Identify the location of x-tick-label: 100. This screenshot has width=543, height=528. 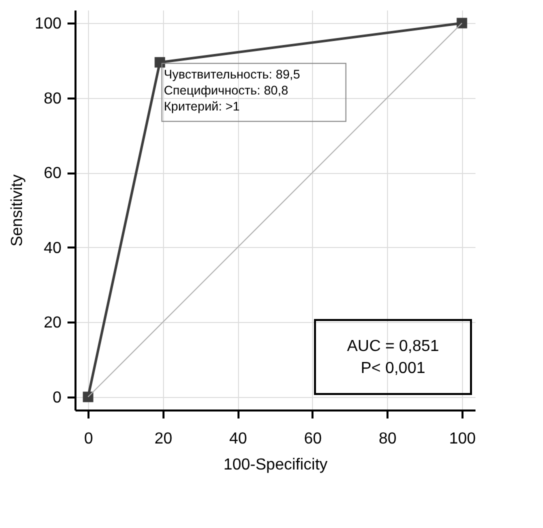
(462, 439).